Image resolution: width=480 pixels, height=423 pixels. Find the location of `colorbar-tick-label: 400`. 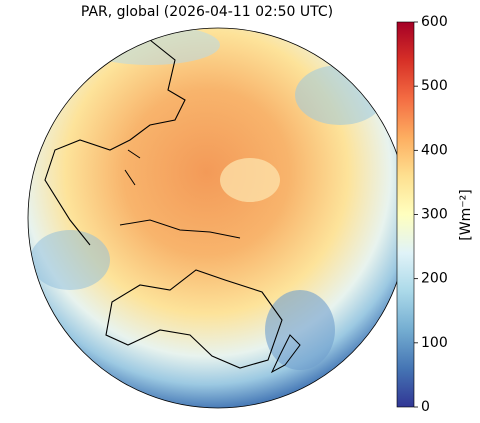

colorbar-tick-label: 400 is located at coordinates (434, 150).